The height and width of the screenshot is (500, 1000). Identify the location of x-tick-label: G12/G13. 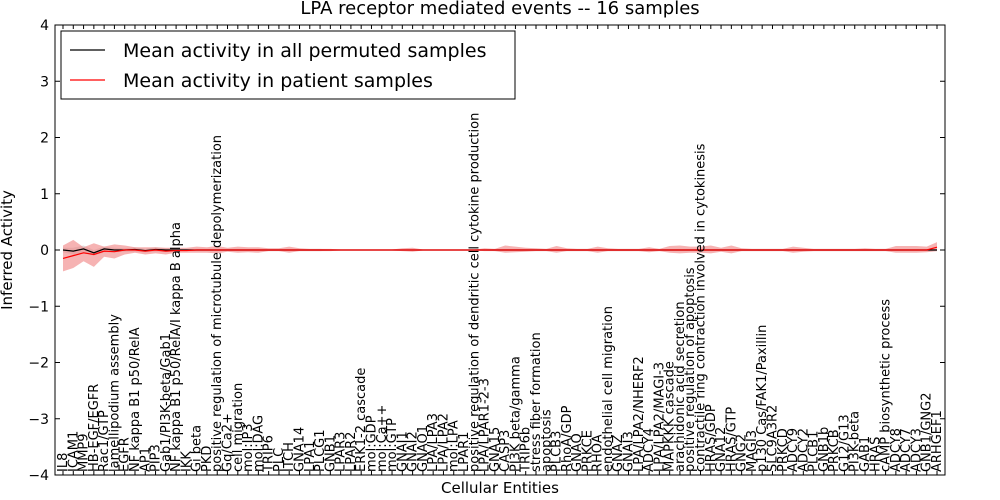
(844, 443).